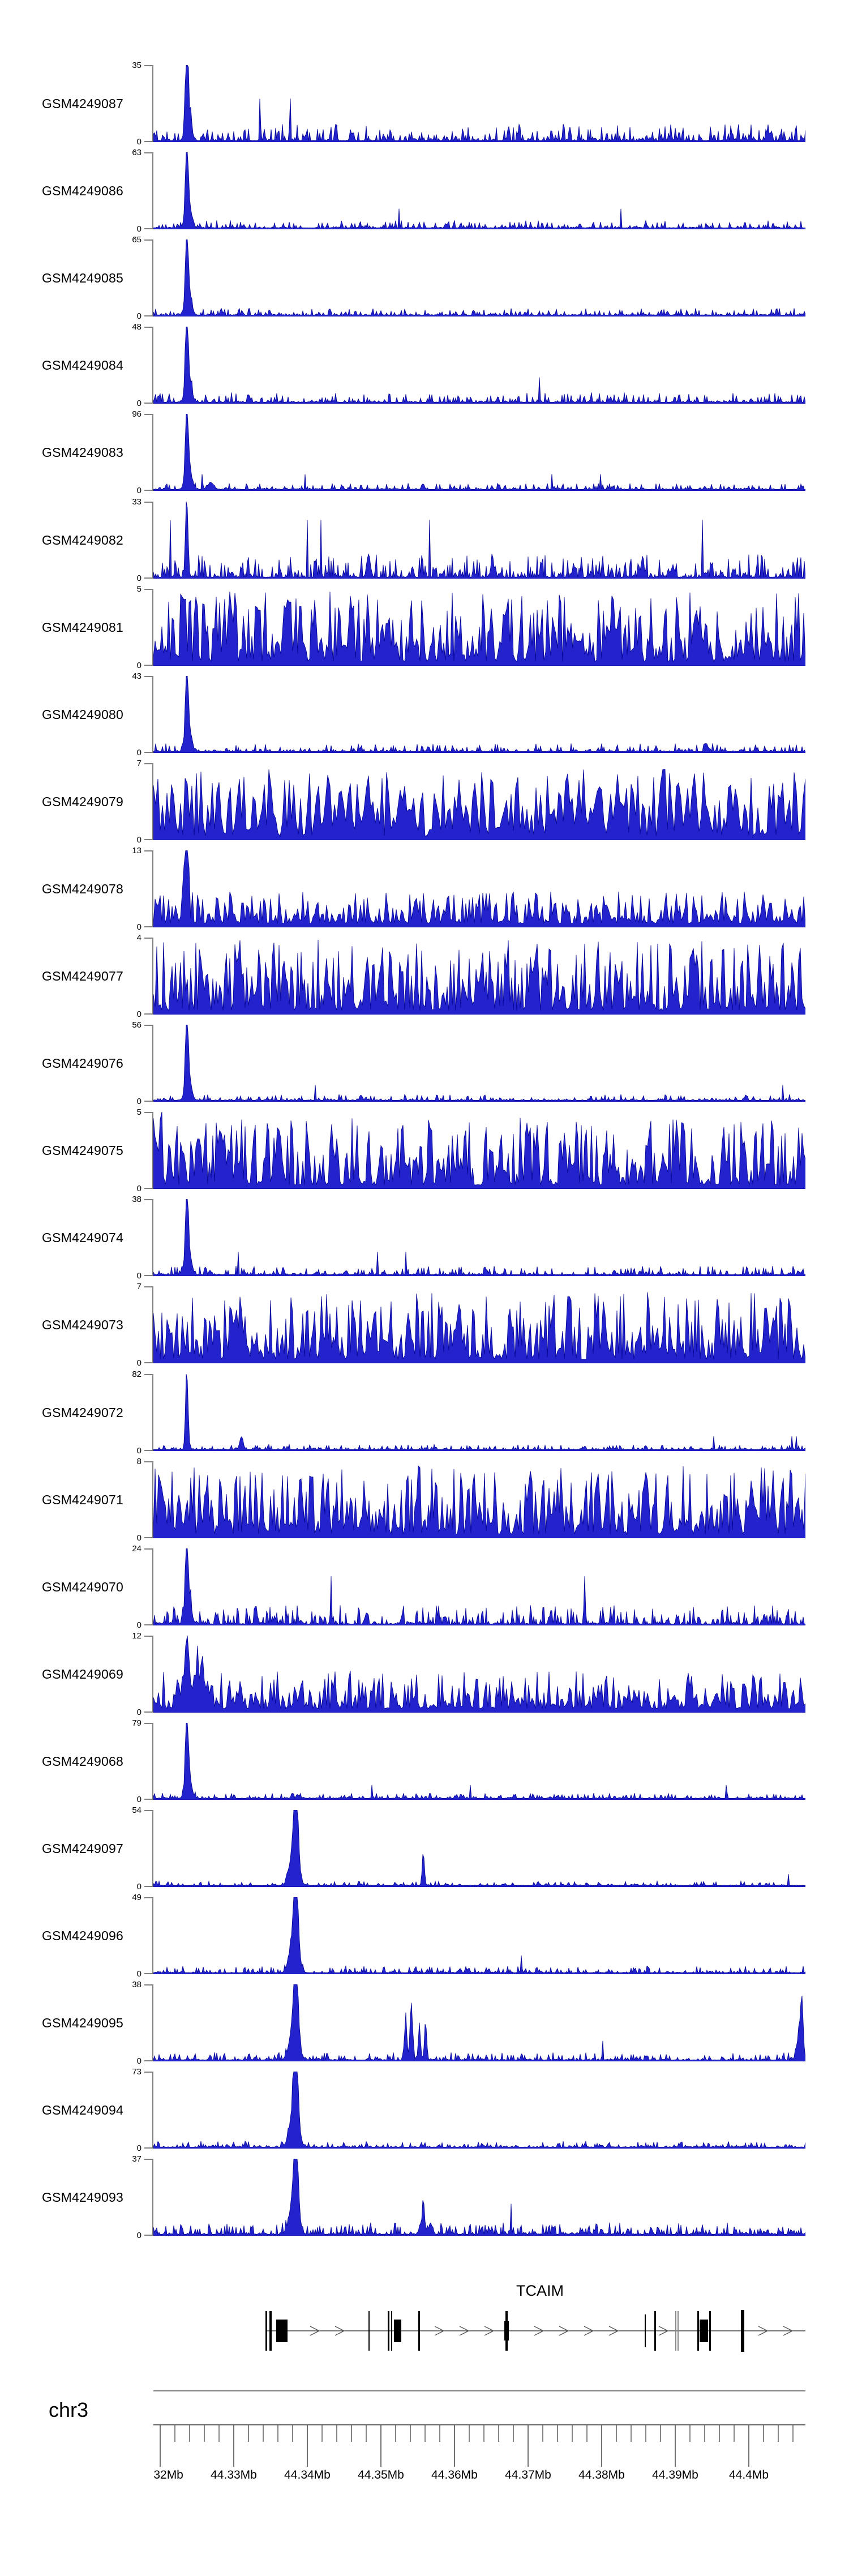 This screenshot has height=2576, width=849. I want to click on y-axis-max-label: 24, so click(137, 1549).